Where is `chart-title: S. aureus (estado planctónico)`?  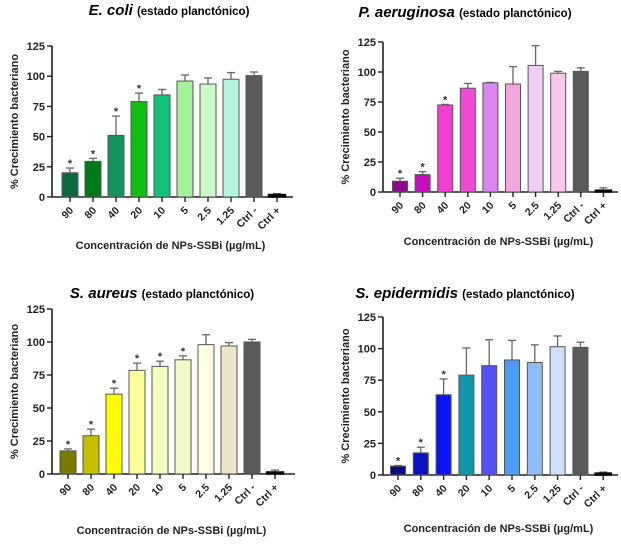
chart-title: S. aureus (estado planctónico) is located at coordinates (162, 293).